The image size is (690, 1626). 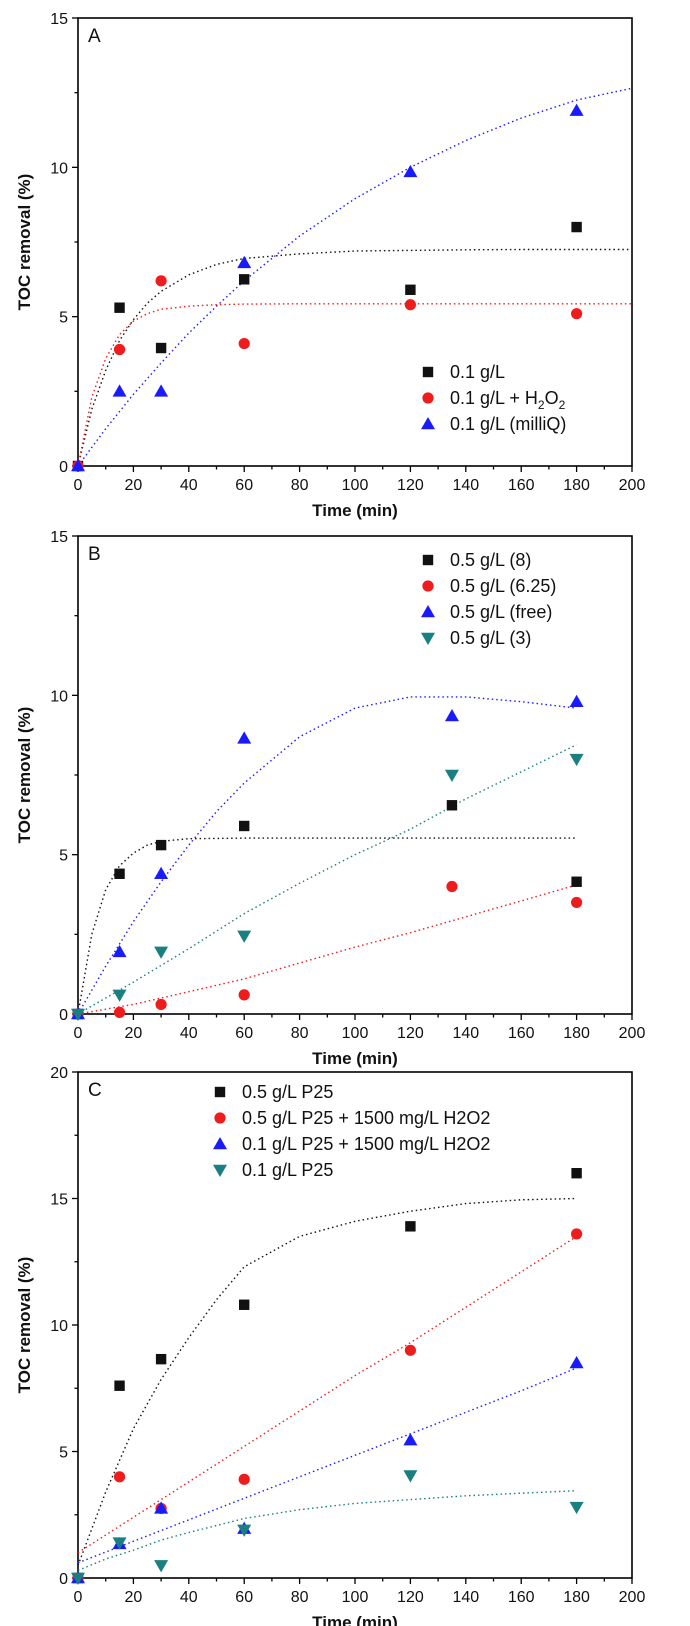 I want to click on x-tick-label: 200, so click(x=632, y=1033).